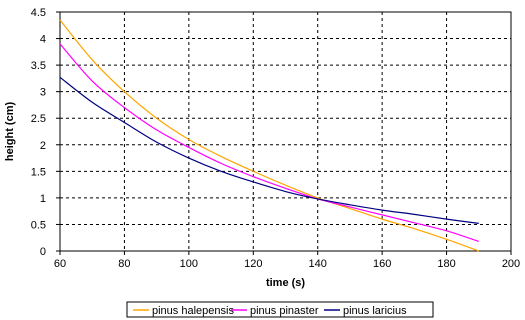 This screenshot has height=320, width=525. What do you see at coordinates (38, 13) in the screenshot?
I see `y-tick-label: 4.5` at bounding box center [38, 13].